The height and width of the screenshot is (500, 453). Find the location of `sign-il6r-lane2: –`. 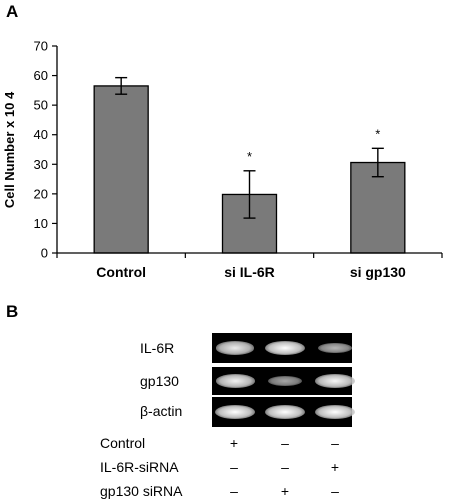

sign-il6r-lane2: – is located at coordinates (285, 467).